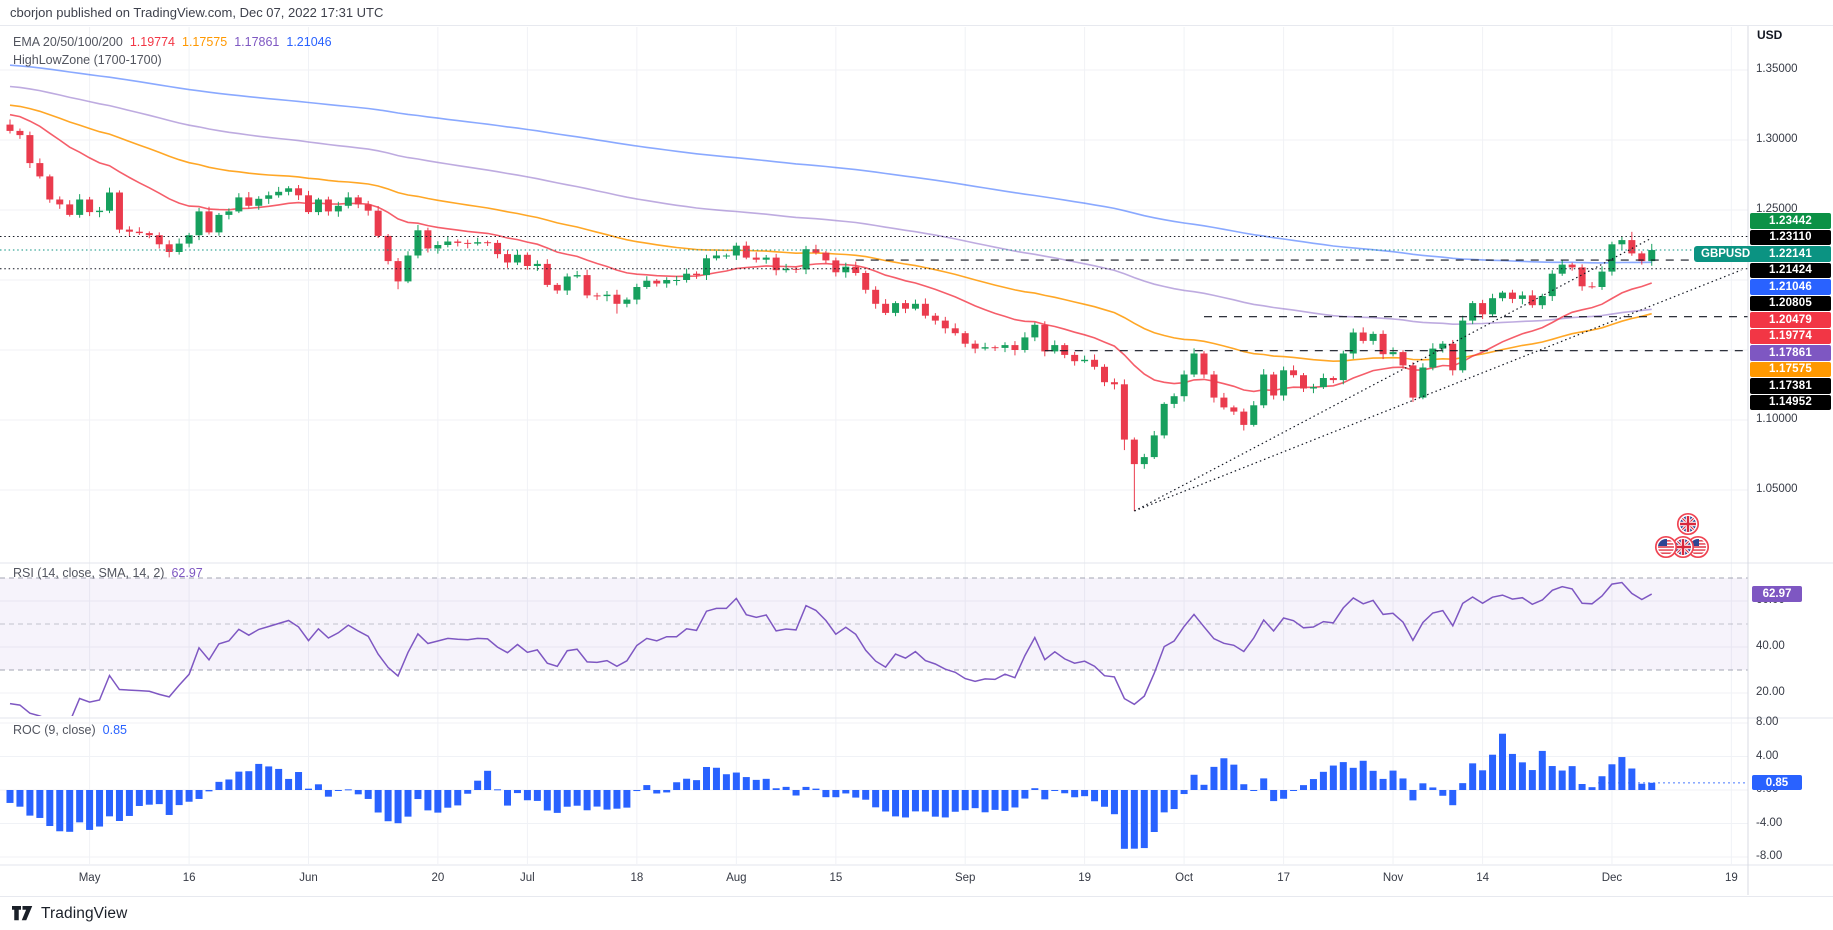 This screenshot has width=1833, height=930. Describe the element at coordinates (1726, 254) in the screenshot. I see `symbol-chip: GBPUSD` at that location.